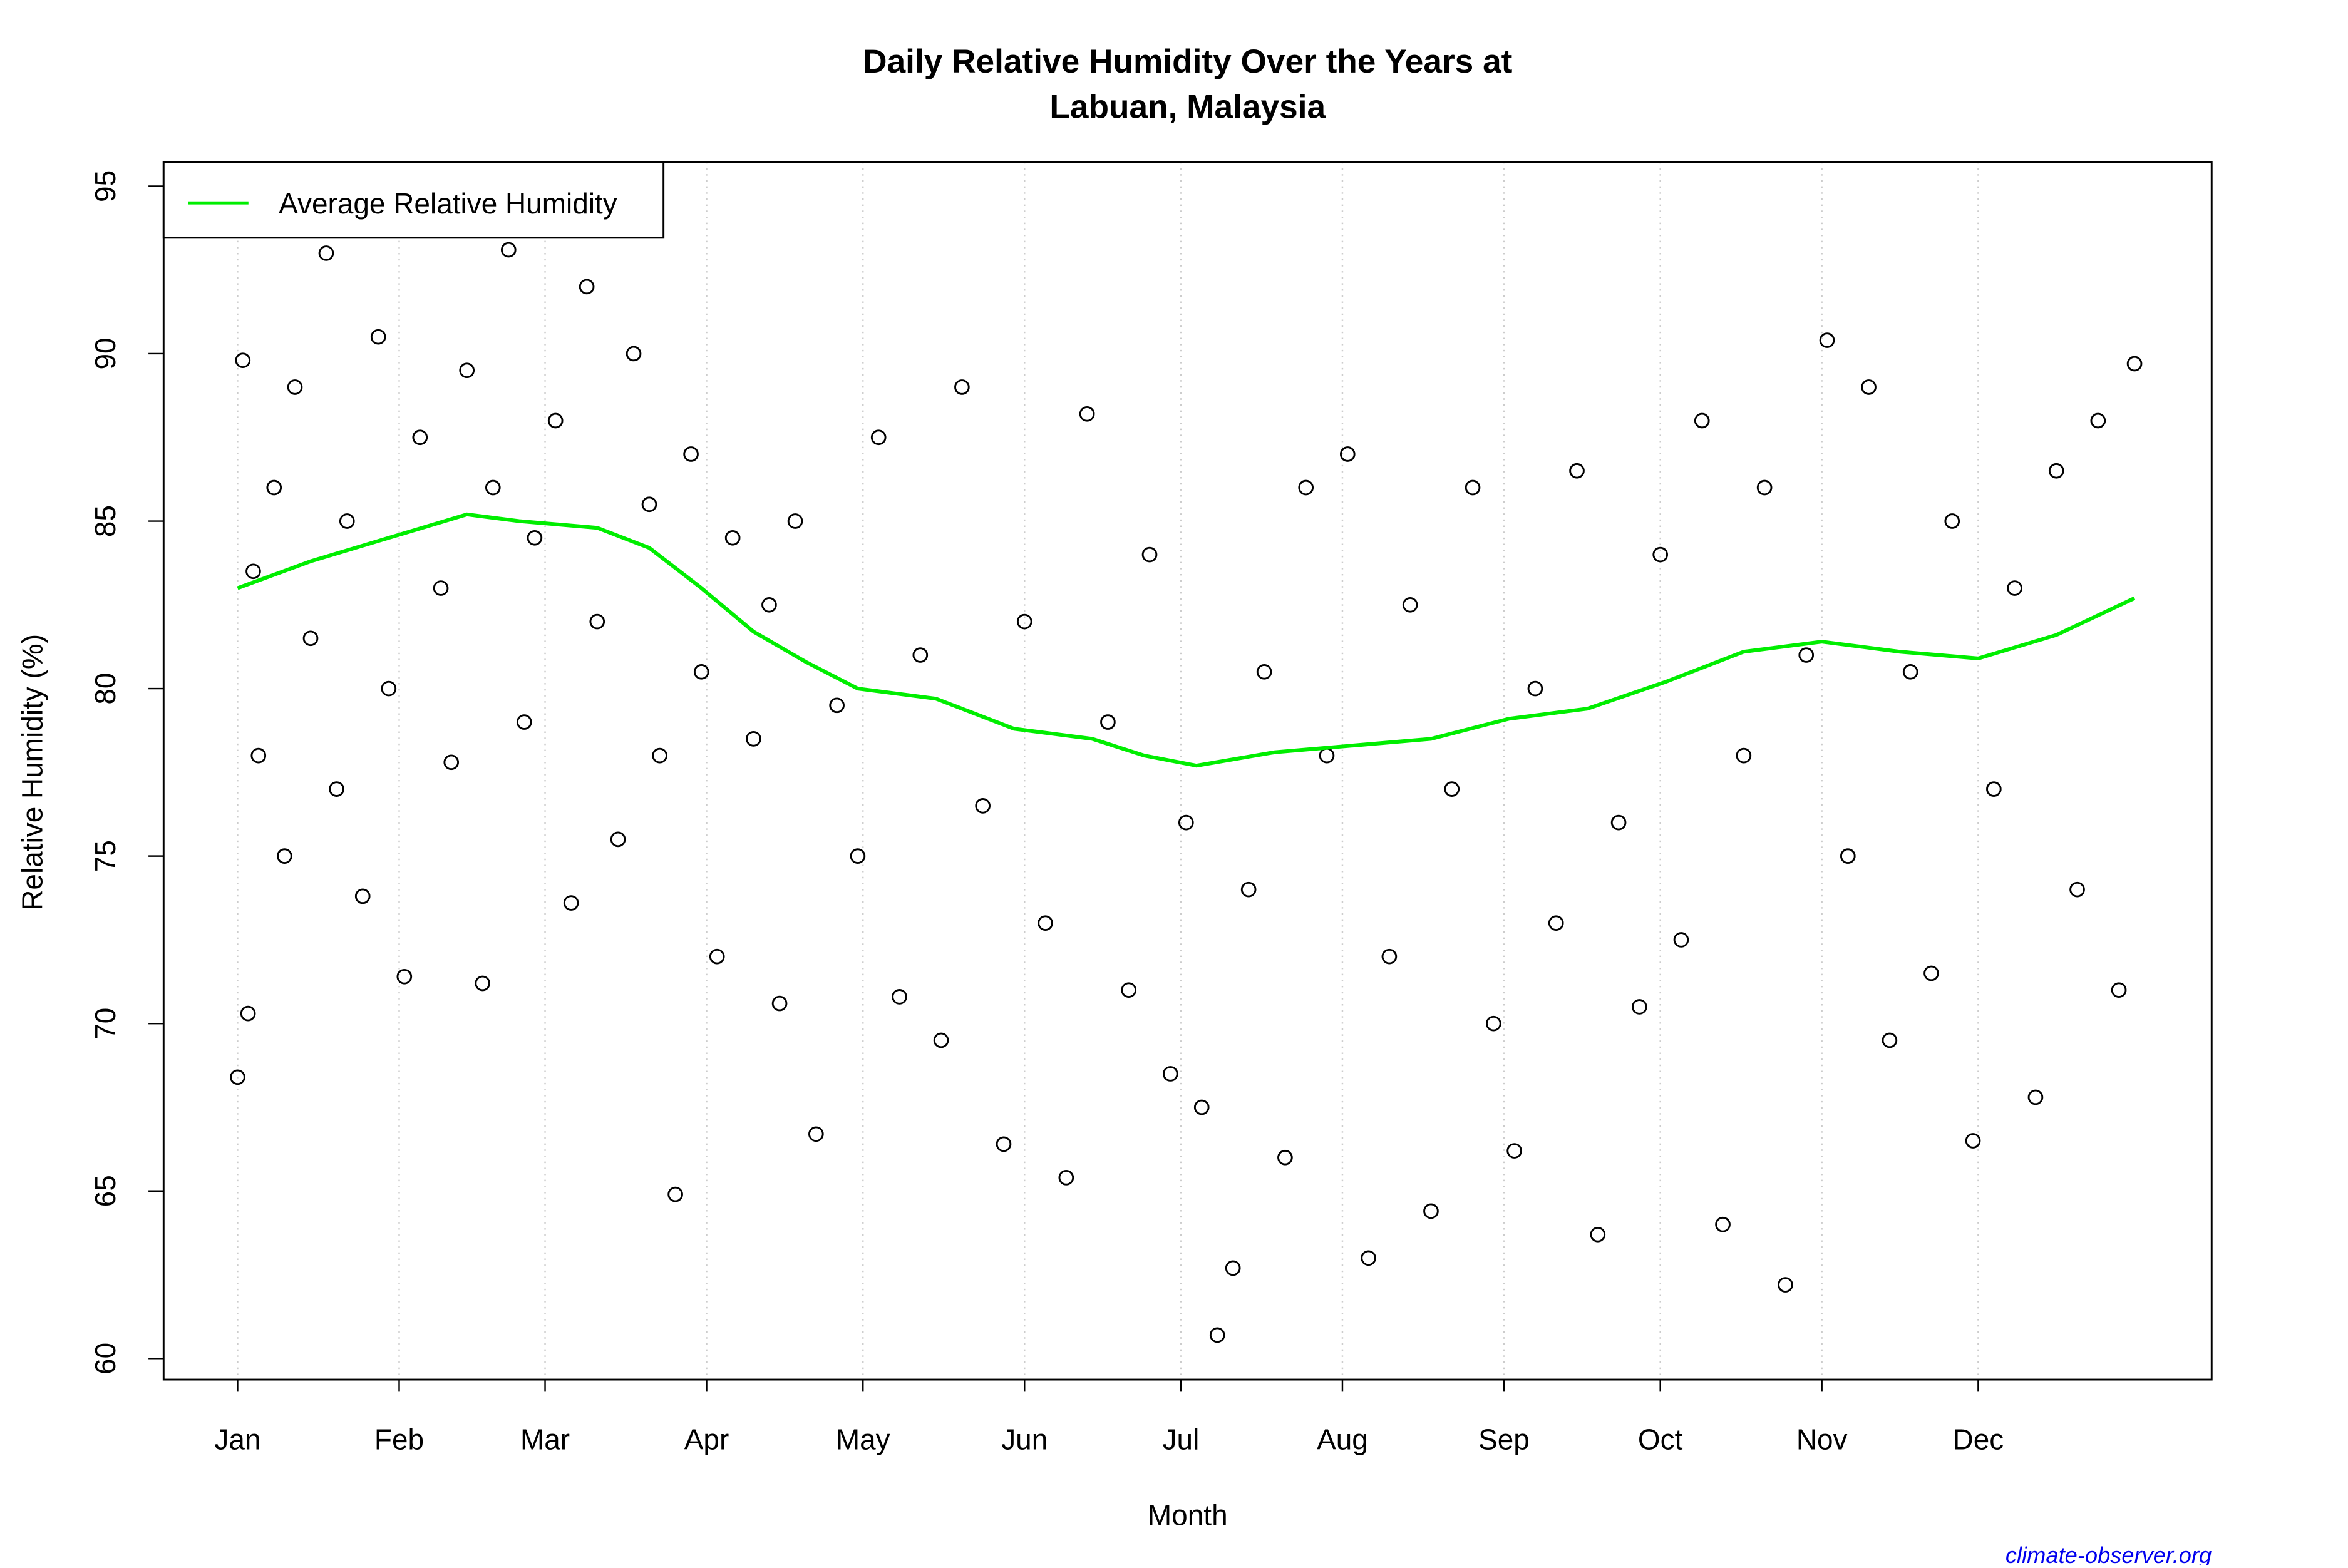 The image size is (2348, 1568). What do you see at coordinates (32, 772) in the screenshot?
I see `y-axis-label: Relative Humidity (%)` at bounding box center [32, 772].